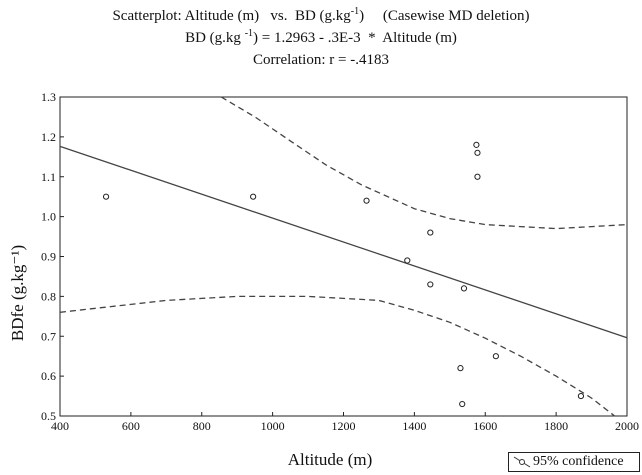 This screenshot has width=642, height=475. What do you see at coordinates (414, 426) in the screenshot?
I see `x-tick-label: 1400` at bounding box center [414, 426].